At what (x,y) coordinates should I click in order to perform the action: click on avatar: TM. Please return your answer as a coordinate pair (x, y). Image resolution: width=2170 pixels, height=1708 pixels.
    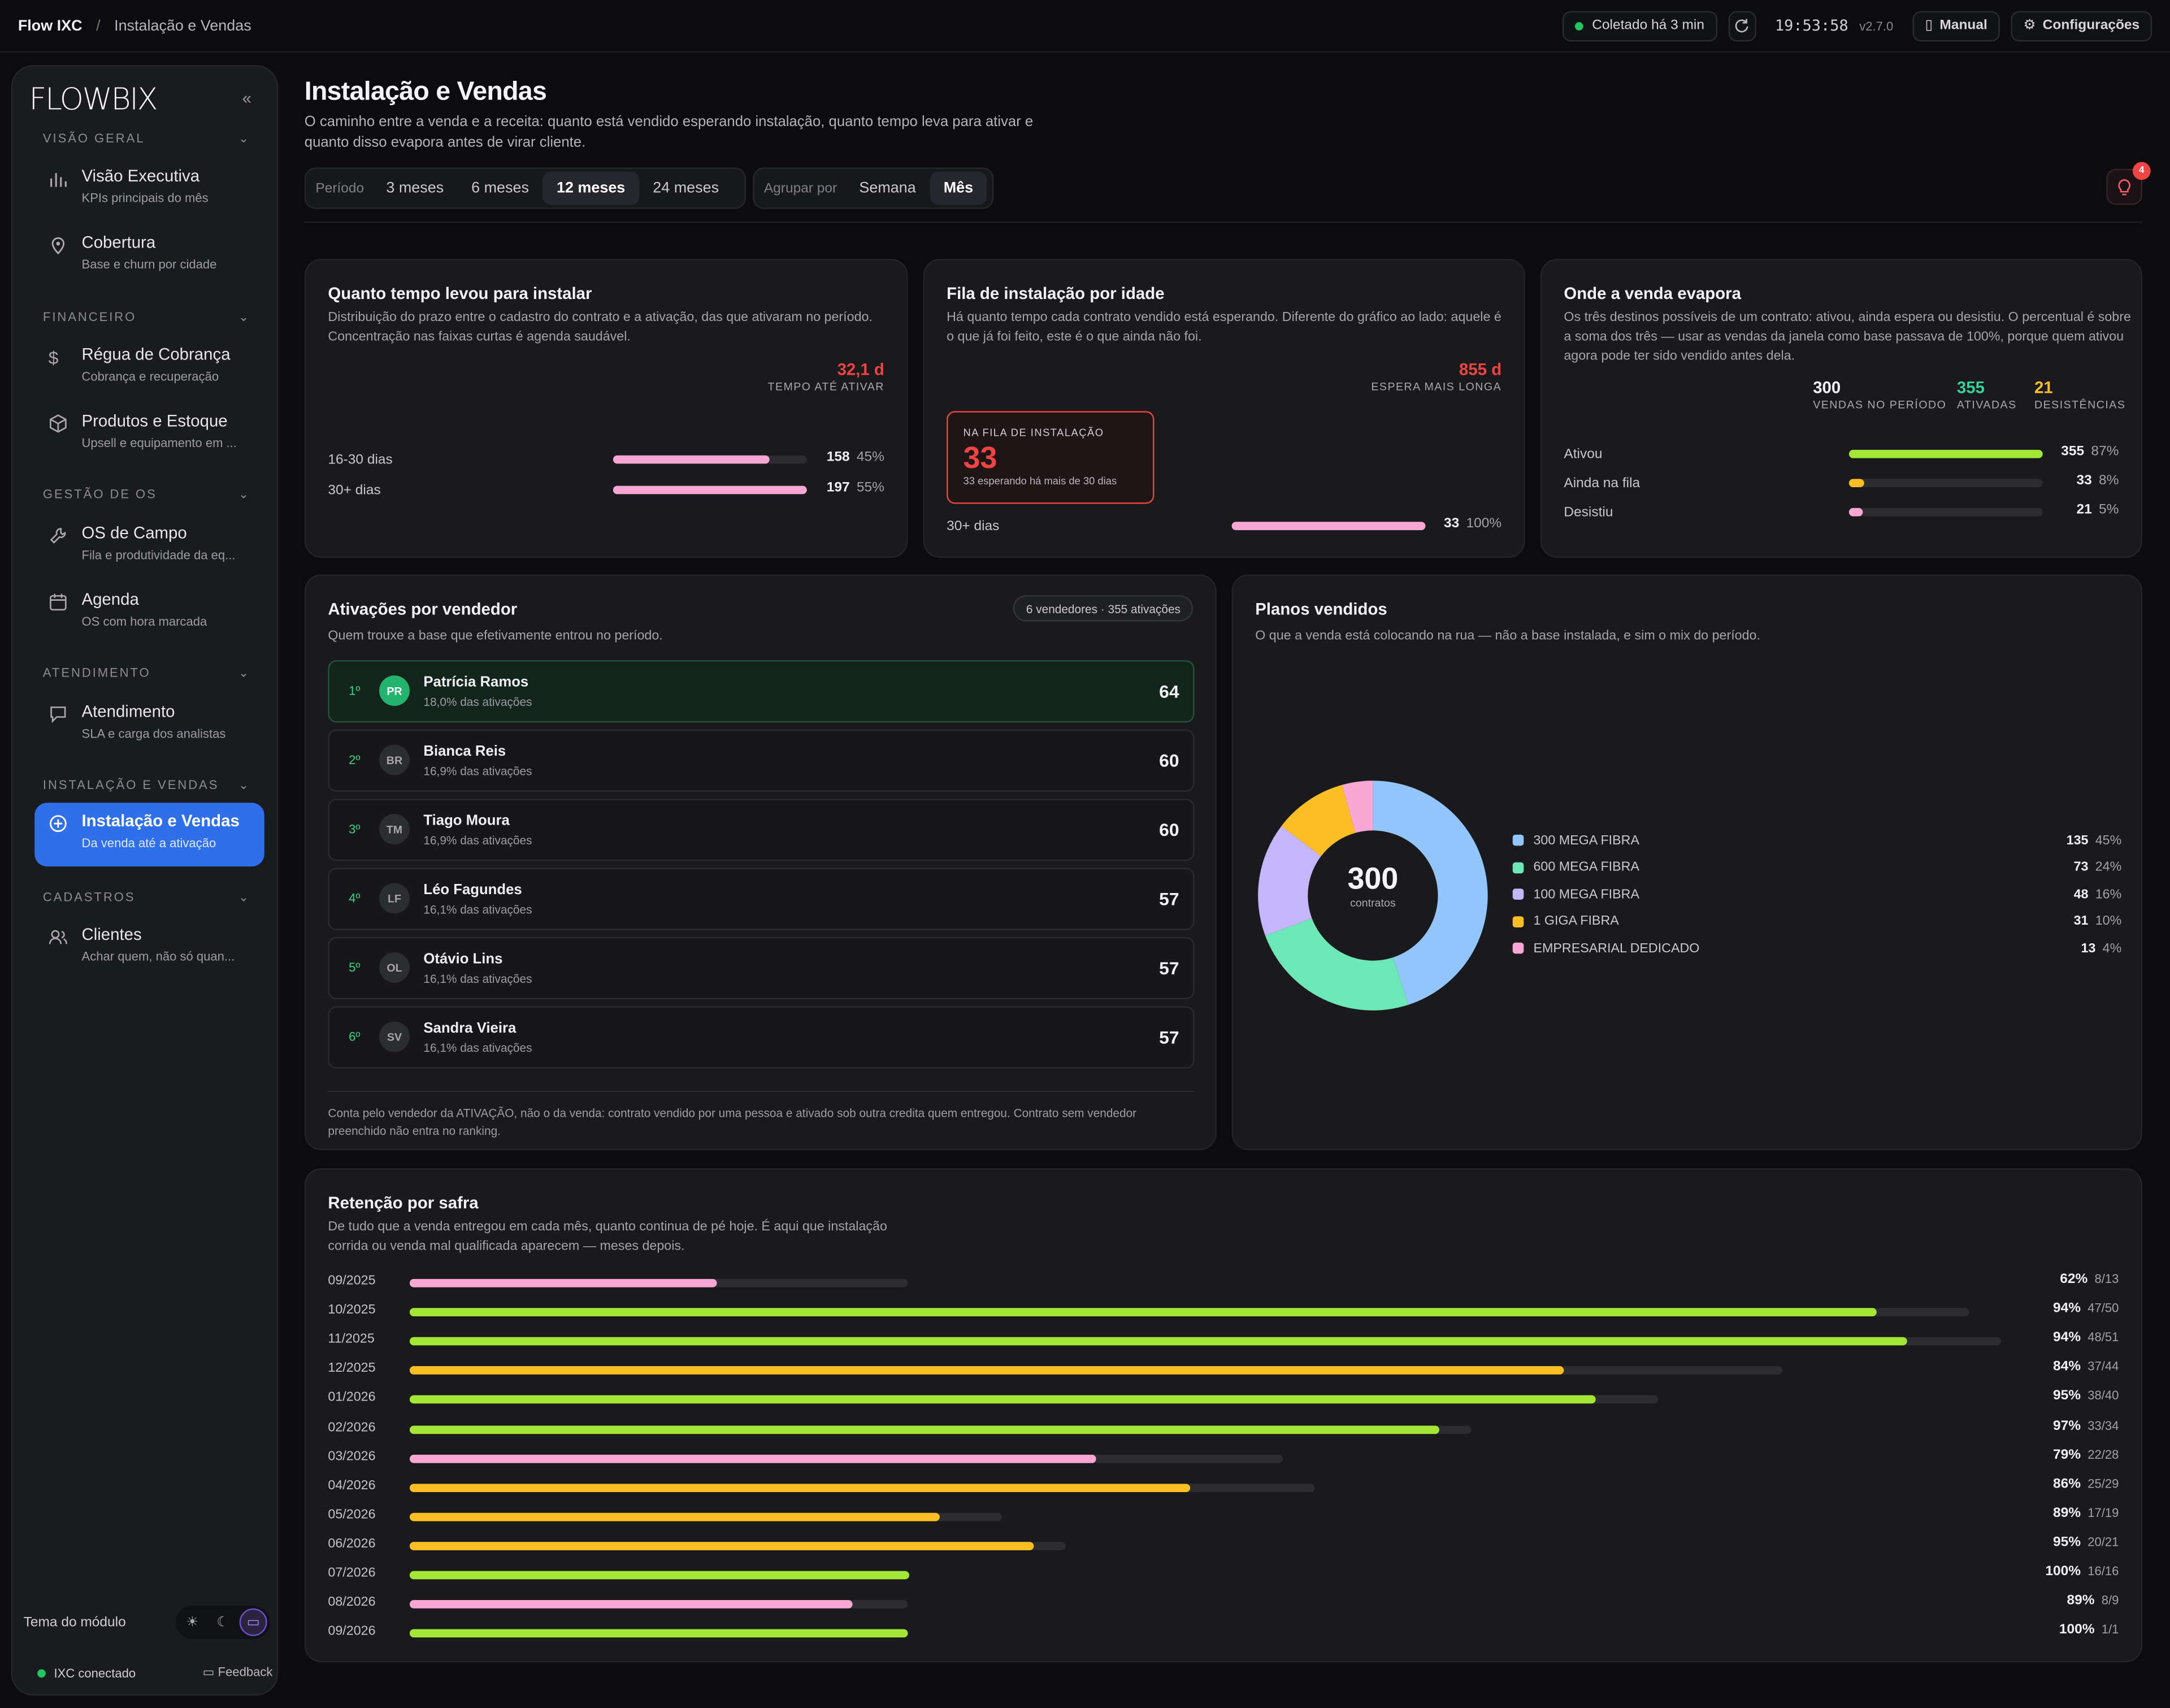
    Looking at the image, I should click on (394, 829).